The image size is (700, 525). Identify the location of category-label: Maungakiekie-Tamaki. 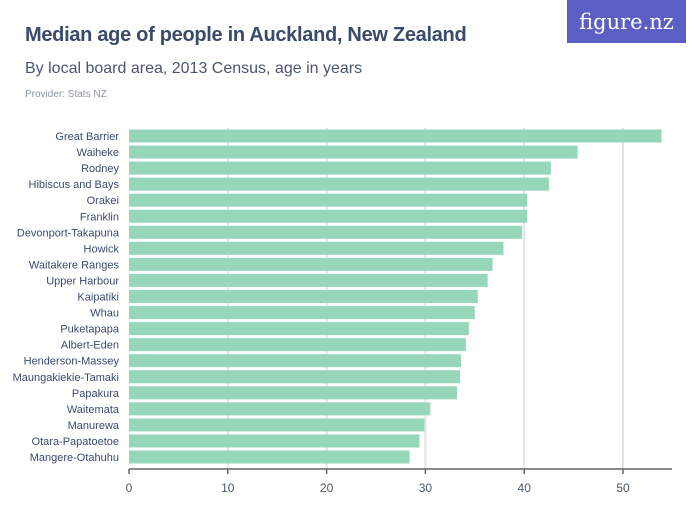
(66, 378).